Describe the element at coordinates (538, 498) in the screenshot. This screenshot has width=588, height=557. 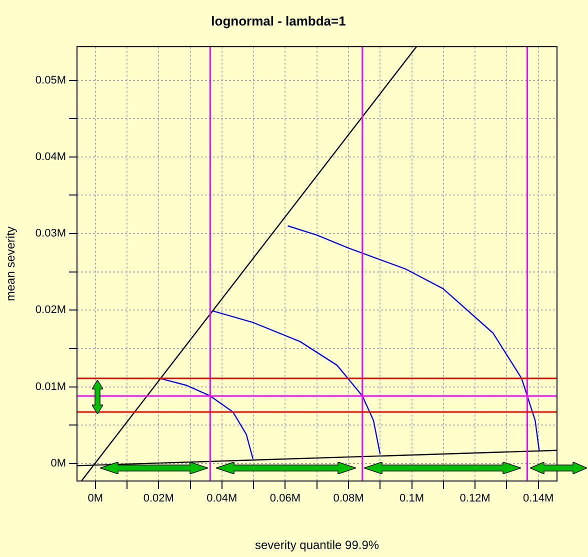
I see `x-tick-label: 0.14M` at that location.